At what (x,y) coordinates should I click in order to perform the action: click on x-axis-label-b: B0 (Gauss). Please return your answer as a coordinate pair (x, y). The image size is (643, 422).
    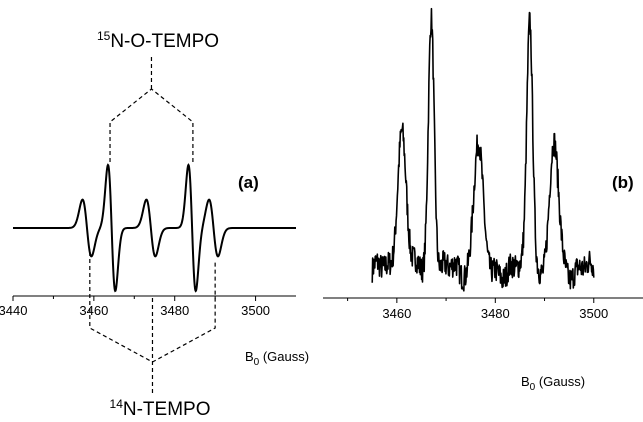
    Looking at the image, I should click on (553, 383).